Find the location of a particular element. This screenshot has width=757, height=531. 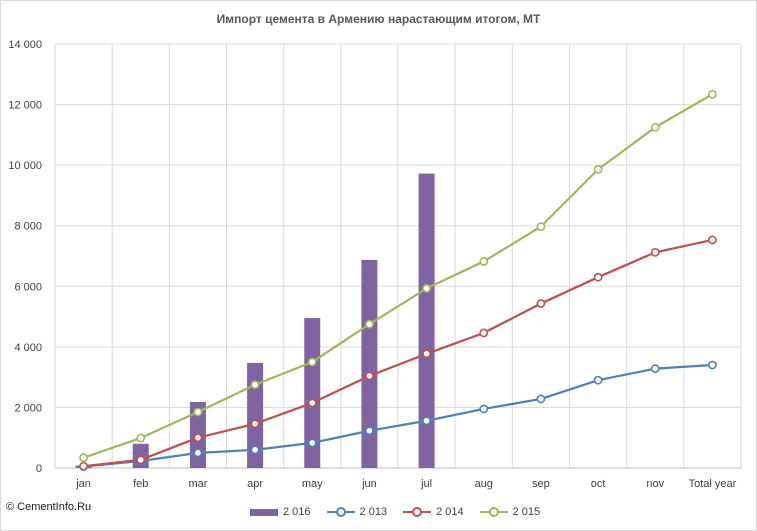

x-tick-label: jun is located at coordinates (369, 484).